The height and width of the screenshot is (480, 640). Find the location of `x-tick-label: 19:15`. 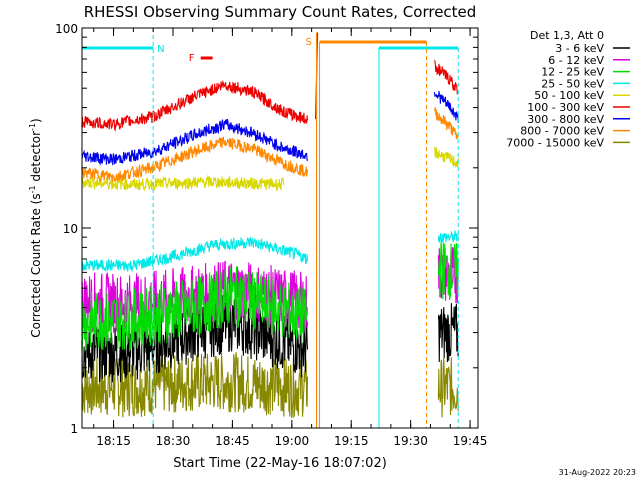

x-tick-label: 19:15 is located at coordinates (351, 441).